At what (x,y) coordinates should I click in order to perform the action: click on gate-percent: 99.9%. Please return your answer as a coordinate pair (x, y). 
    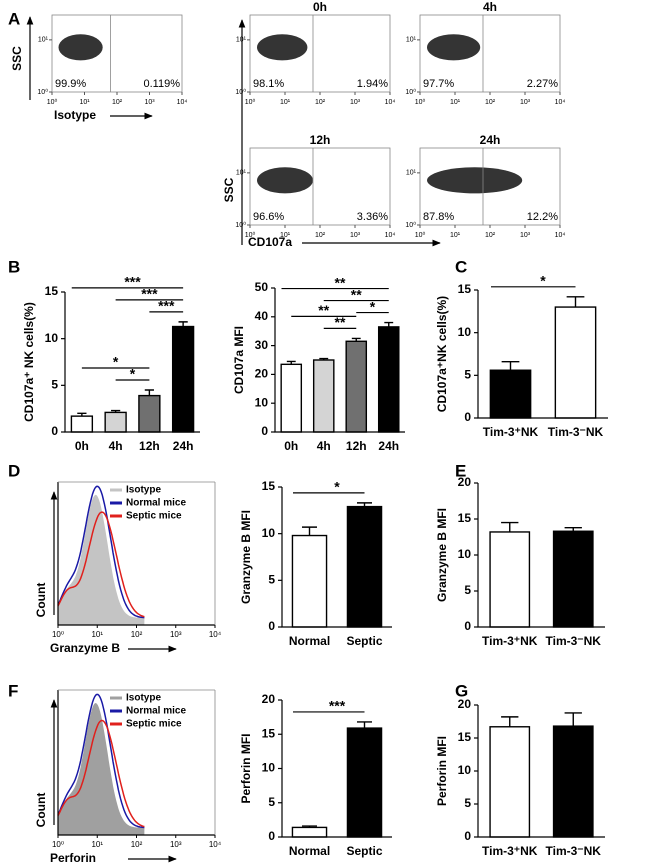
    Looking at the image, I should click on (70, 84).